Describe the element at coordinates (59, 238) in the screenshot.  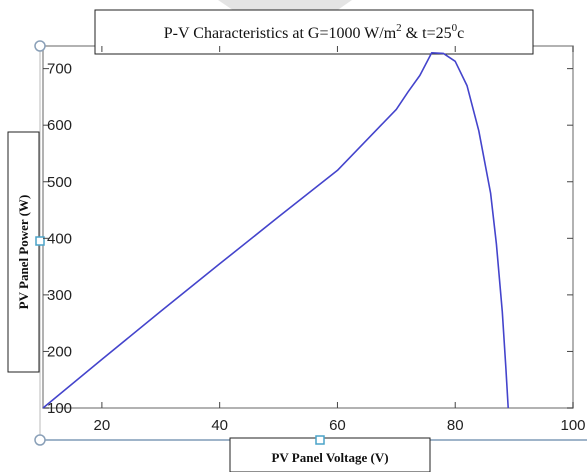
I see `y-tick-label: 400` at that location.